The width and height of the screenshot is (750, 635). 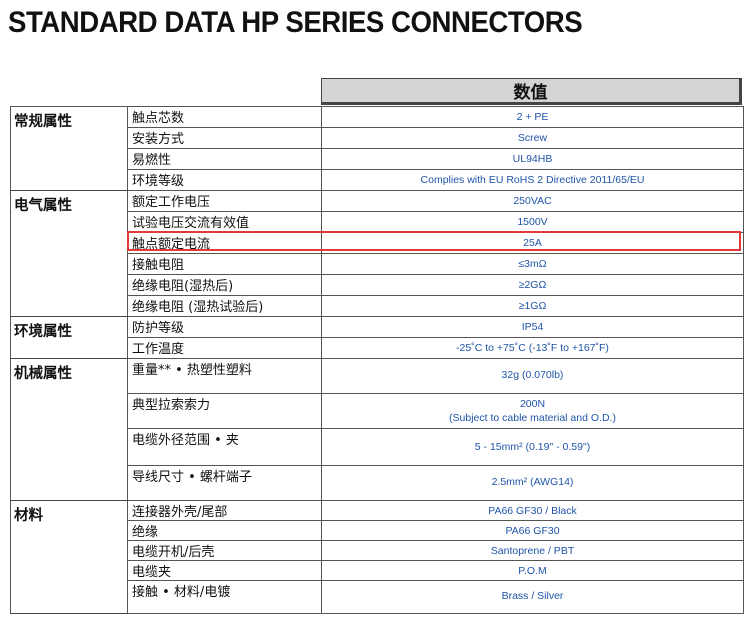 I want to click on property-value: 5 - 15mm² (0.19" - 0.59"), so click(x=532, y=447).